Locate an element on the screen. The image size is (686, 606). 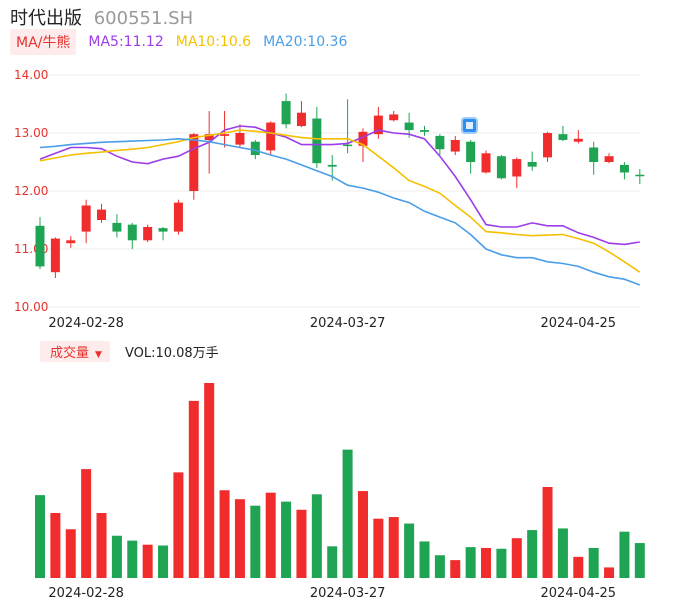
stock-code: 600551.SH is located at coordinates (143, 18).